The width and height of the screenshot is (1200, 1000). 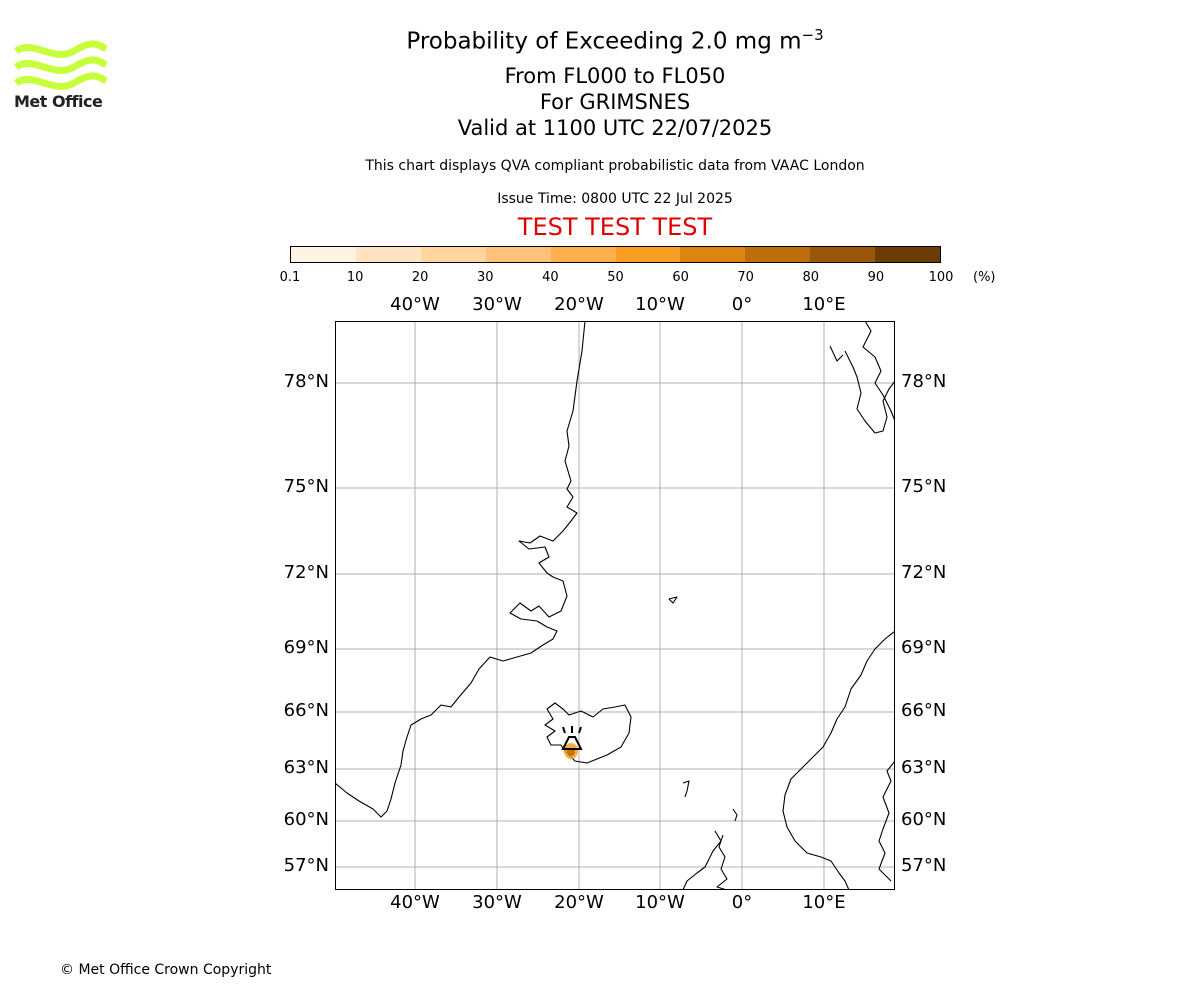 I want to click on issue-time: Issue Time: 0800 UTC 22 Jul 2025, so click(x=615, y=199).